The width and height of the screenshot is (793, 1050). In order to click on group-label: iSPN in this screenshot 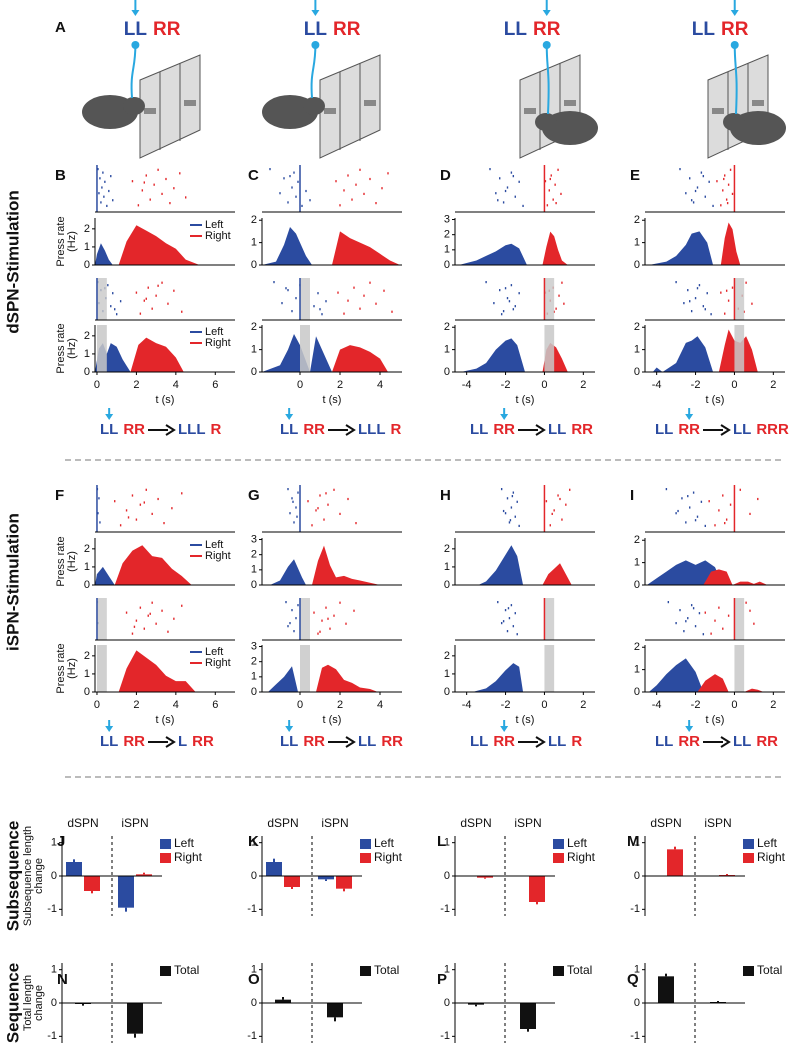, I will do `click(134, 823)`.